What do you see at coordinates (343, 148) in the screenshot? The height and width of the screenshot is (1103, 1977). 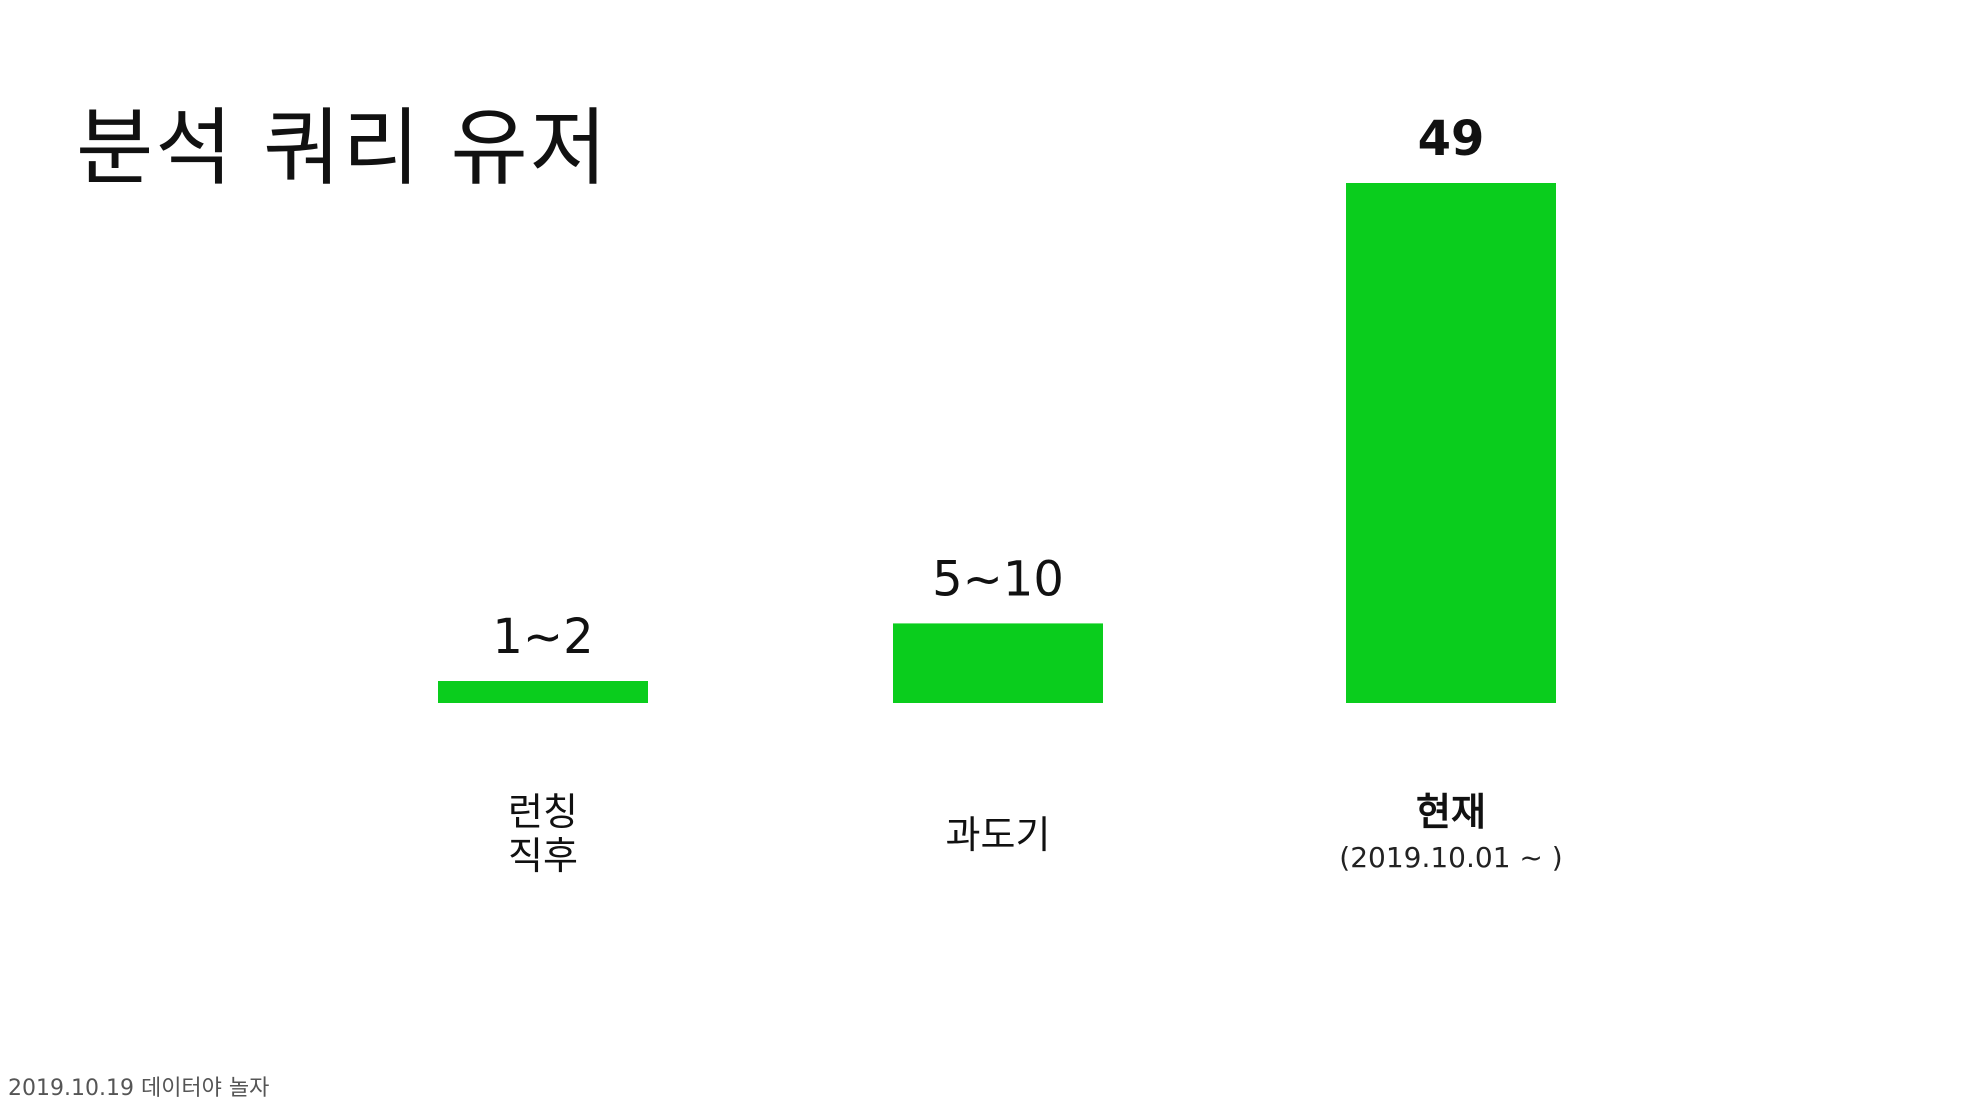 I see `slide-title: 분석 쿼리 유저` at bounding box center [343, 148].